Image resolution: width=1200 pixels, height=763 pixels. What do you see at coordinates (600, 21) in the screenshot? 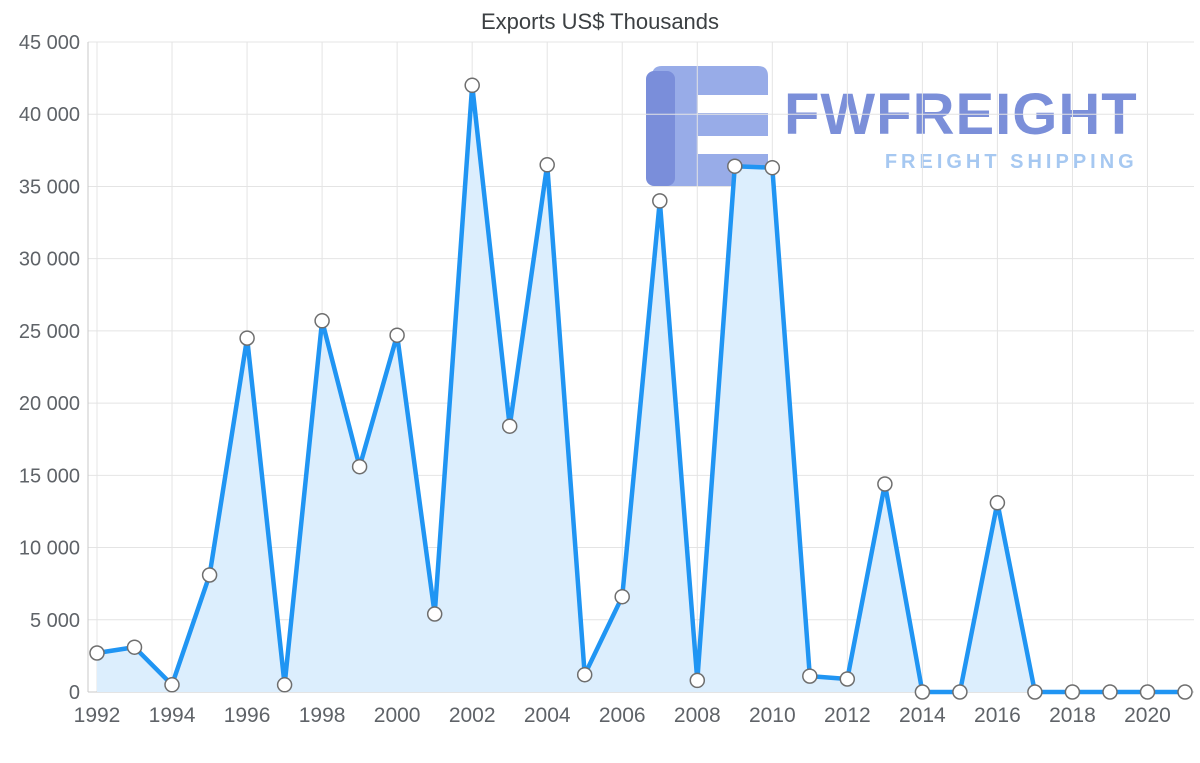
I see `chart-title: Exports US$ Thousands` at bounding box center [600, 21].